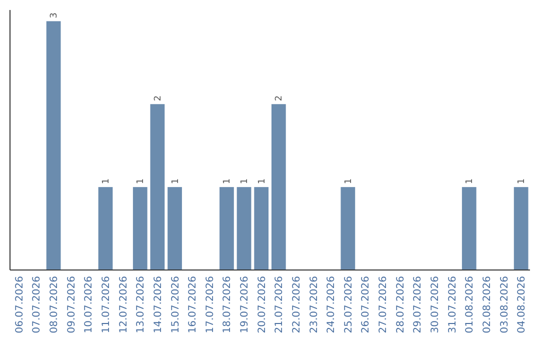 This screenshot has width=540, height=340. Describe the element at coordinates (487, 305) in the screenshot. I see `x-tick-label: 02.08.2026` at that location.